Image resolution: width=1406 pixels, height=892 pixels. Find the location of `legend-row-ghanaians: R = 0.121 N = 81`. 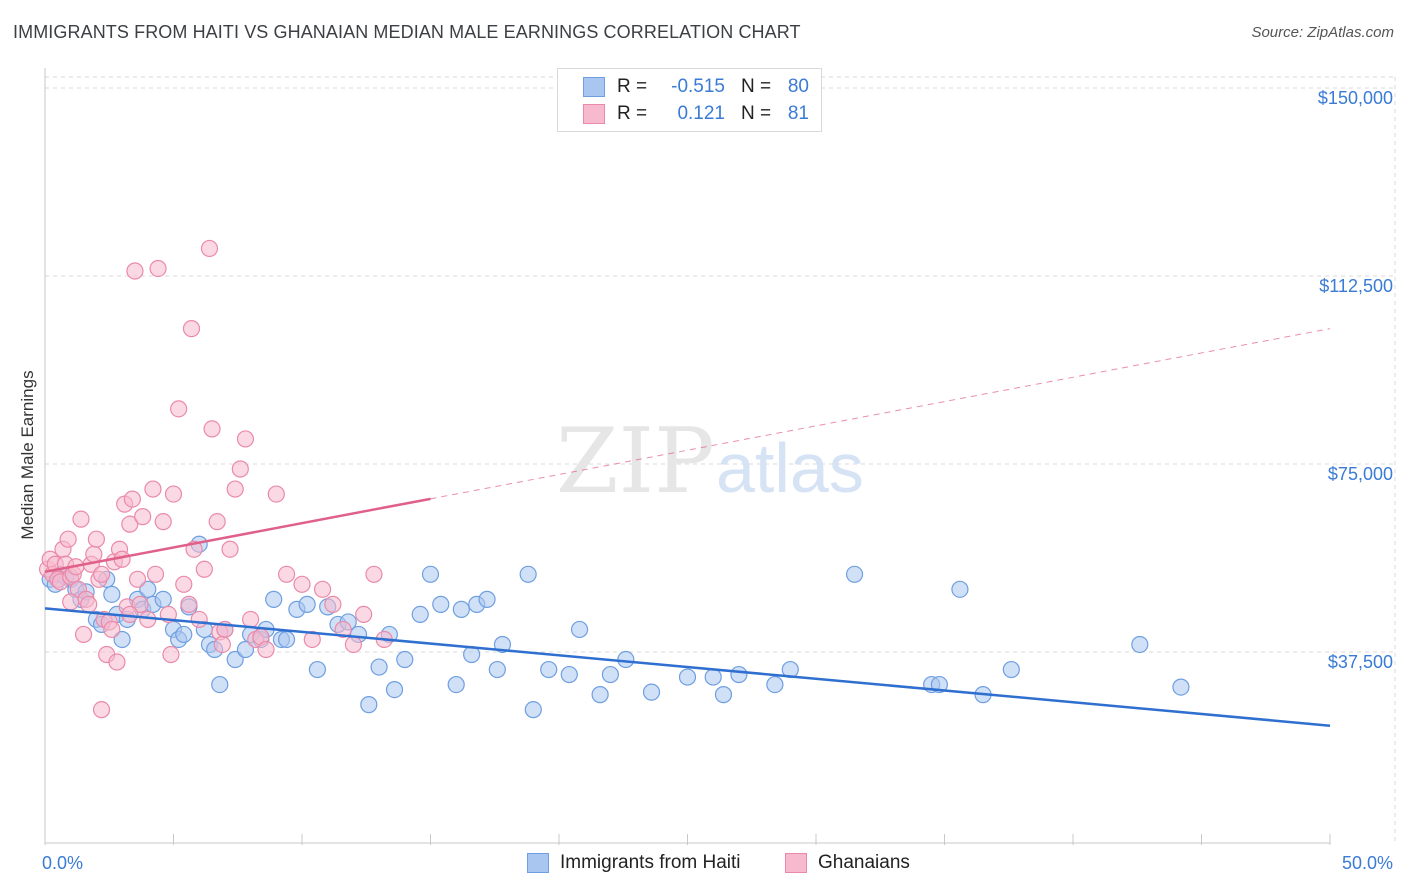

legend-row-ghanaians: R = 0.121 N = 81 is located at coordinates (696, 114).